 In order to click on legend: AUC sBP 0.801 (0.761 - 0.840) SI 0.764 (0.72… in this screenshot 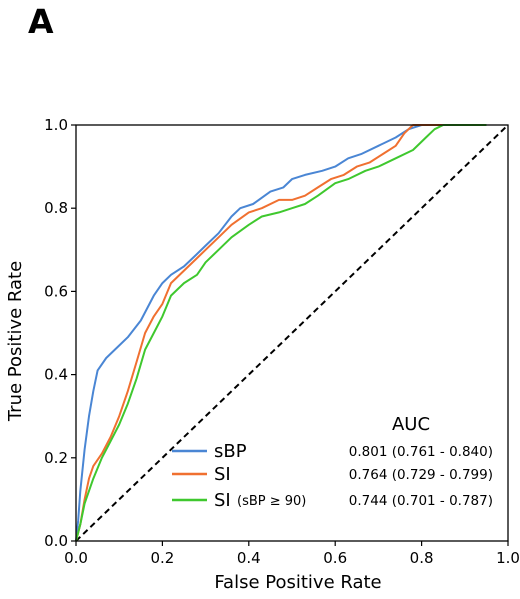, I will do `click(332, 462)`.